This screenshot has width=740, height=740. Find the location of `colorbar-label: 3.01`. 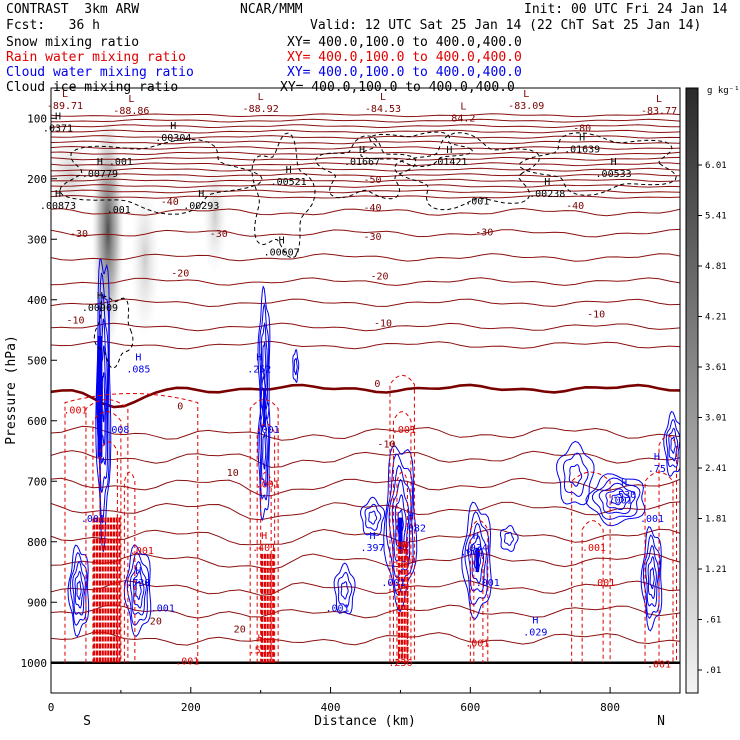

colorbar-label: 3.01 is located at coordinates (716, 419).